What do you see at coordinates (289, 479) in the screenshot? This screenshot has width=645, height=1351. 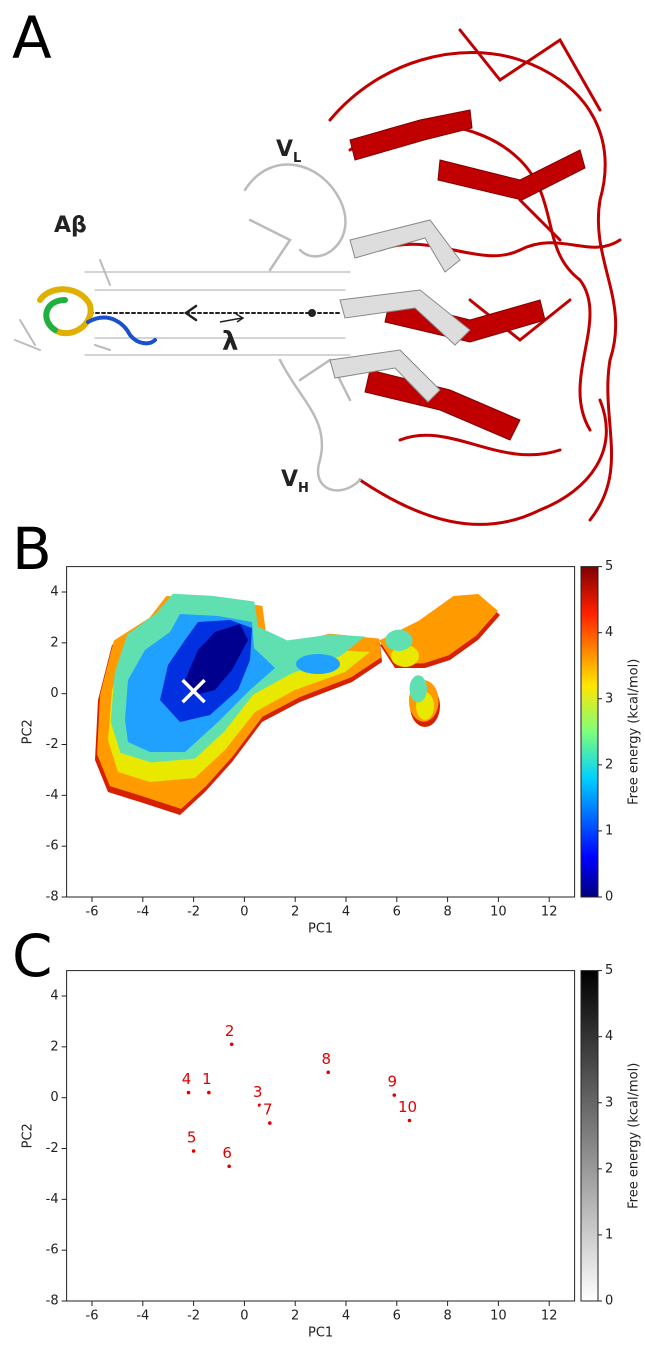 I see `vh-base: V` at bounding box center [289, 479].